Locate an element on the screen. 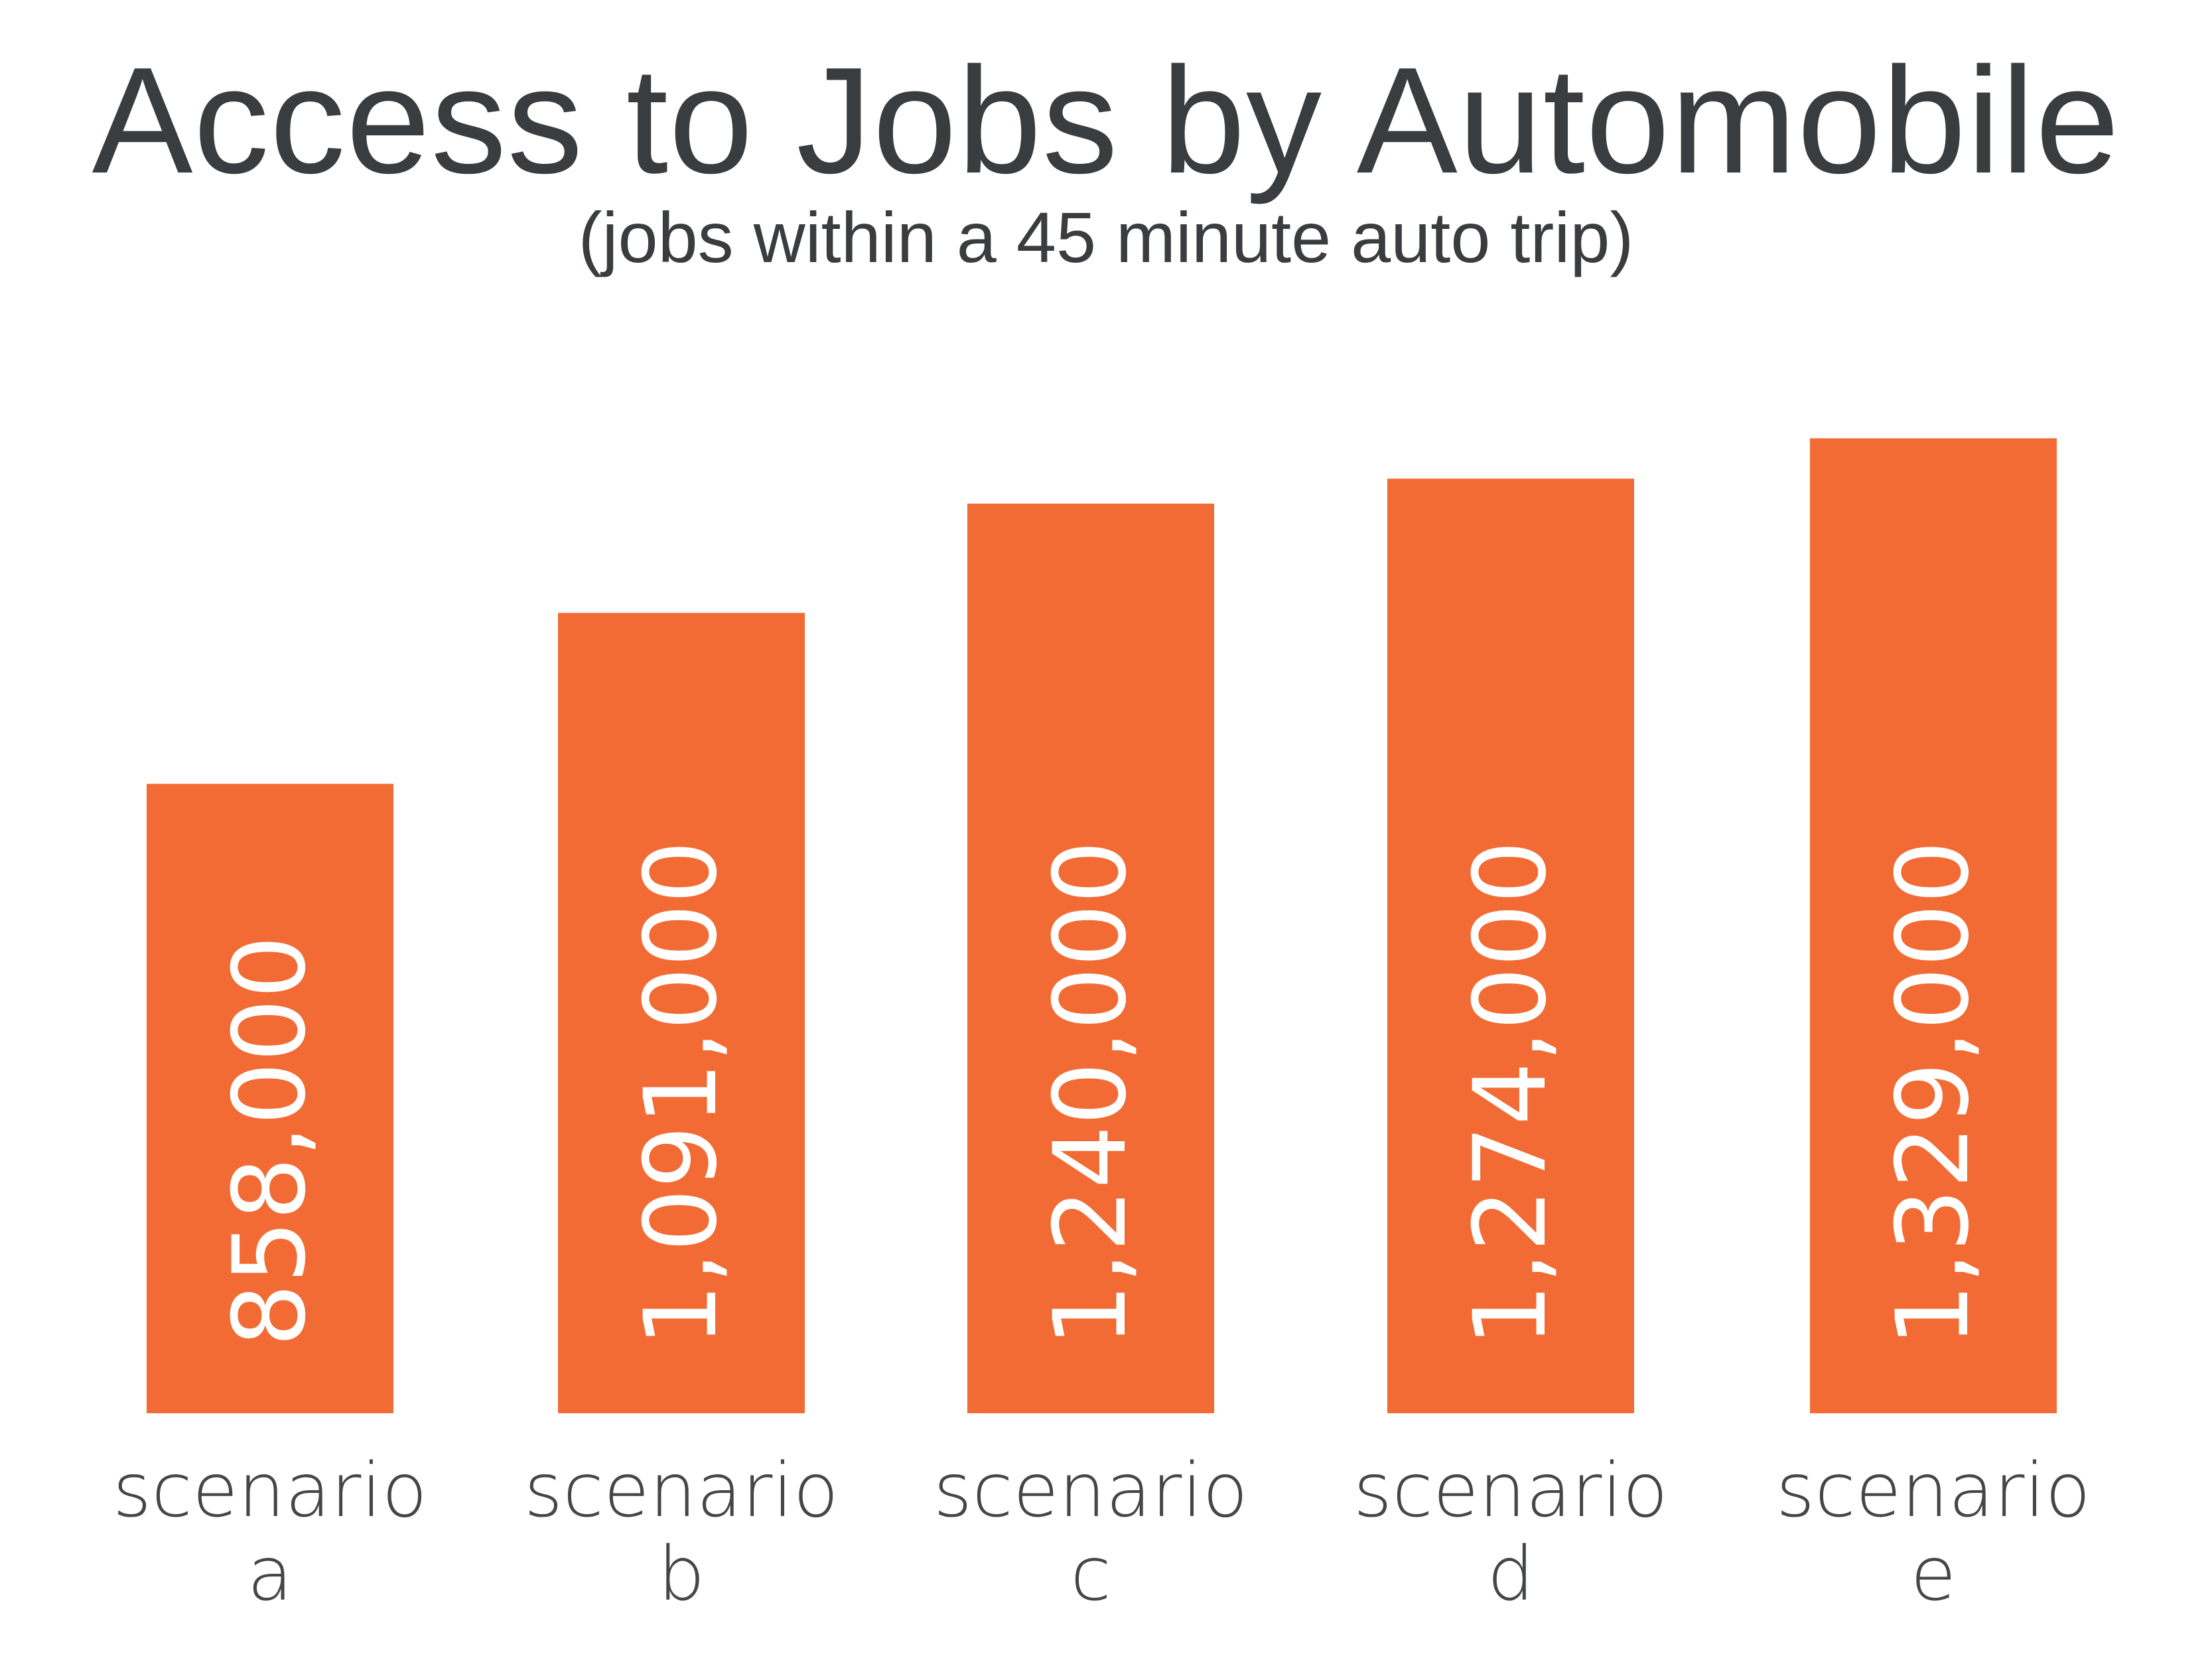 The height and width of the screenshot is (1668, 2212). category-letter: d is located at coordinates (1510, 1574).